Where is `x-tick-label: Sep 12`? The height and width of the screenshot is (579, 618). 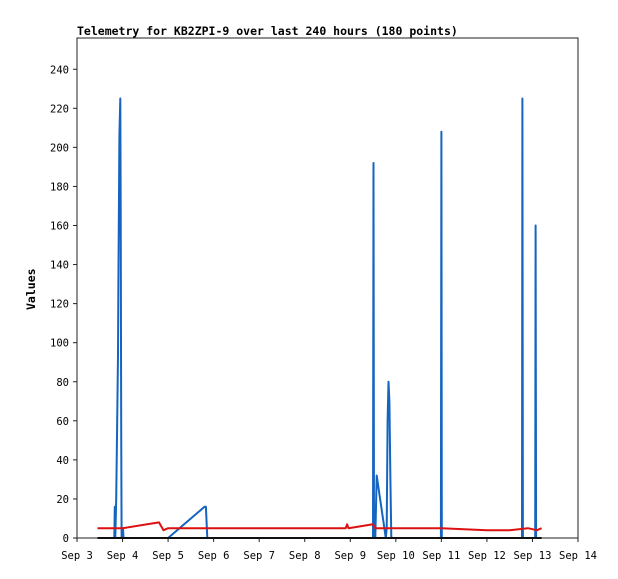
x-tick-label: Sep 12 is located at coordinates (487, 556).